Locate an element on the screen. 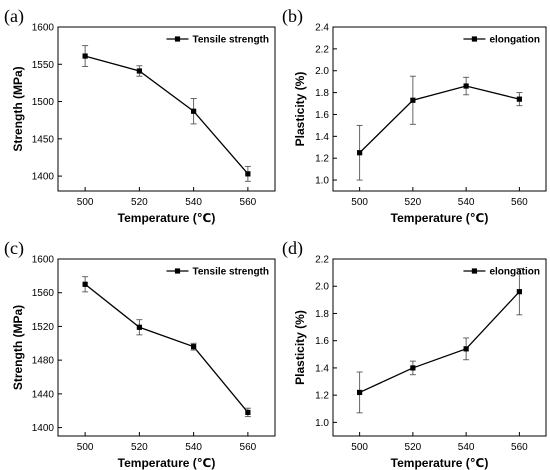 The width and height of the screenshot is (550, 470). panel-label: (c) is located at coordinates (14, 248).